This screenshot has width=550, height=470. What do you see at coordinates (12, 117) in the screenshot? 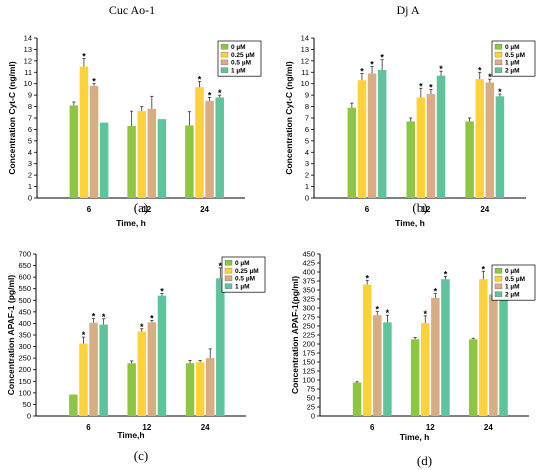
I see `y-axis-label: Concentration Cyt-C (ng/ml)` at bounding box center [12, 117].